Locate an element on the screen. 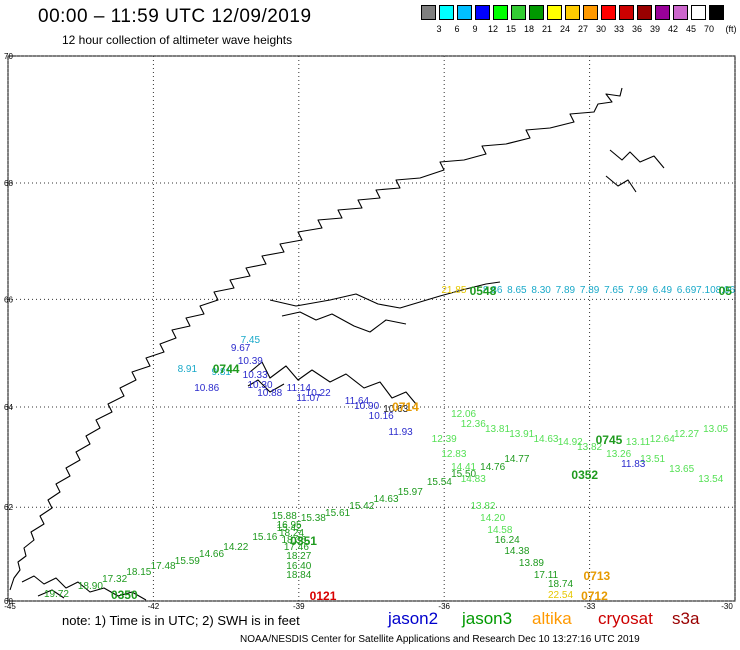 This screenshot has height=650, width=740. color-scale-label: 3 is located at coordinates (439, 29).